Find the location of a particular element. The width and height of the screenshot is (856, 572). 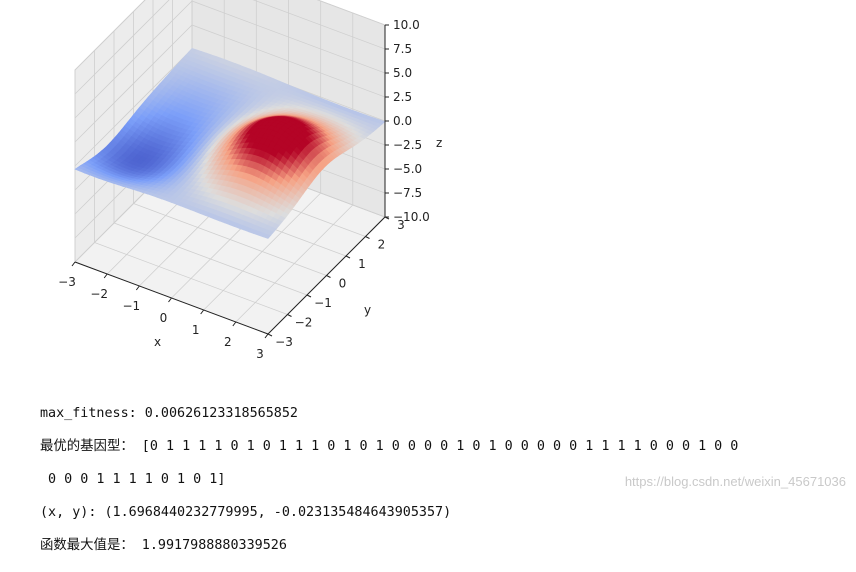

watermark: https://blog.csdn.net/weixin_45671036 is located at coordinates (735, 481).